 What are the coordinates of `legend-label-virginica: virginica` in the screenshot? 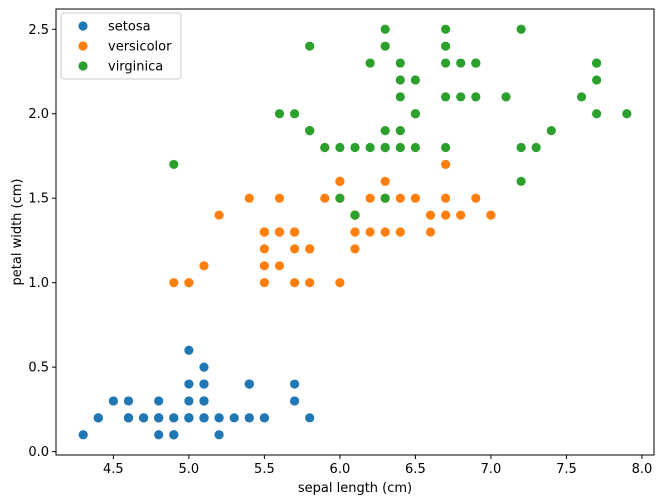 It's located at (135, 67).